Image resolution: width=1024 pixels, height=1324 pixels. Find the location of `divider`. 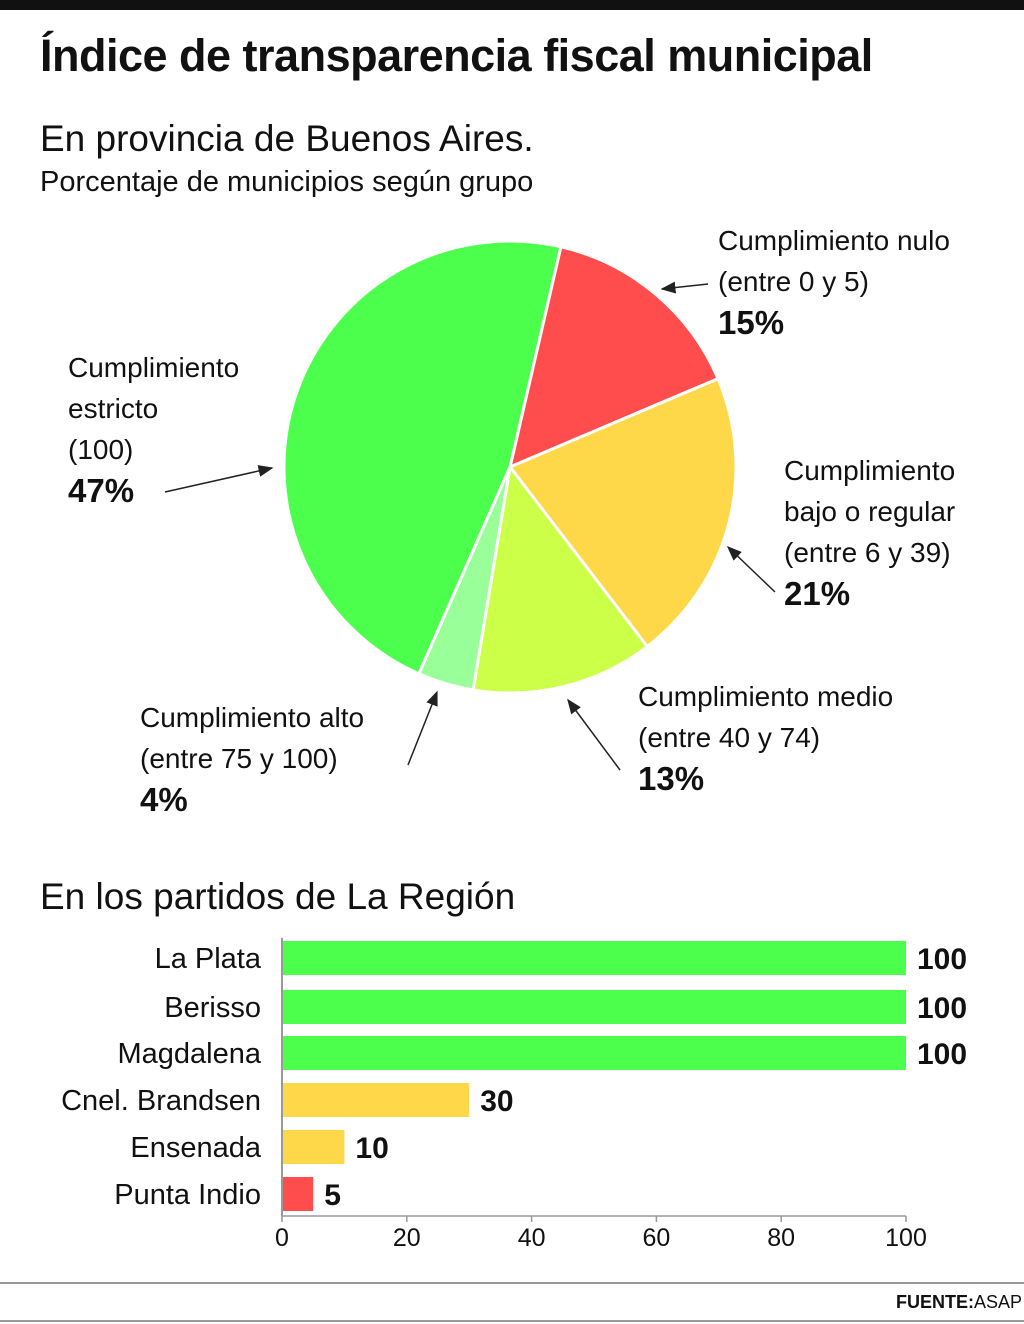

divider is located at coordinates (512, 1283).